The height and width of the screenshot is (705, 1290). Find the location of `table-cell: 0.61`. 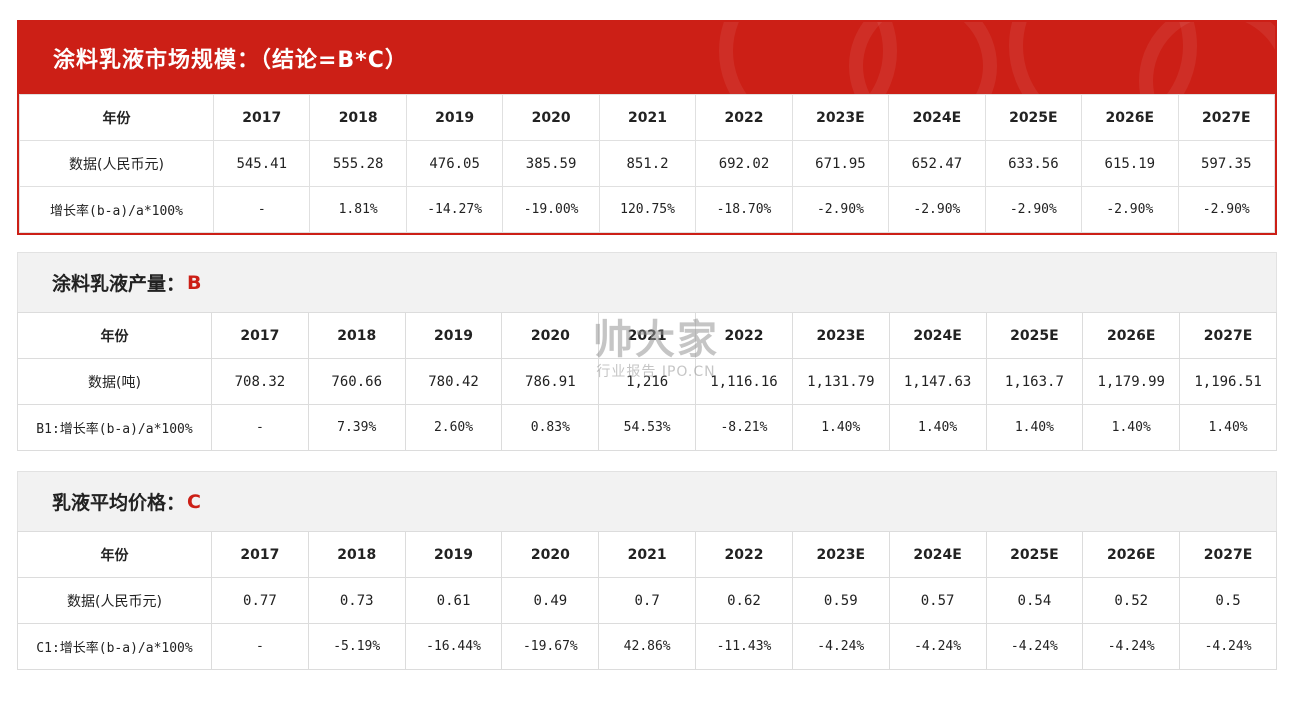

table-cell: 0.61 is located at coordinates (453, 600).